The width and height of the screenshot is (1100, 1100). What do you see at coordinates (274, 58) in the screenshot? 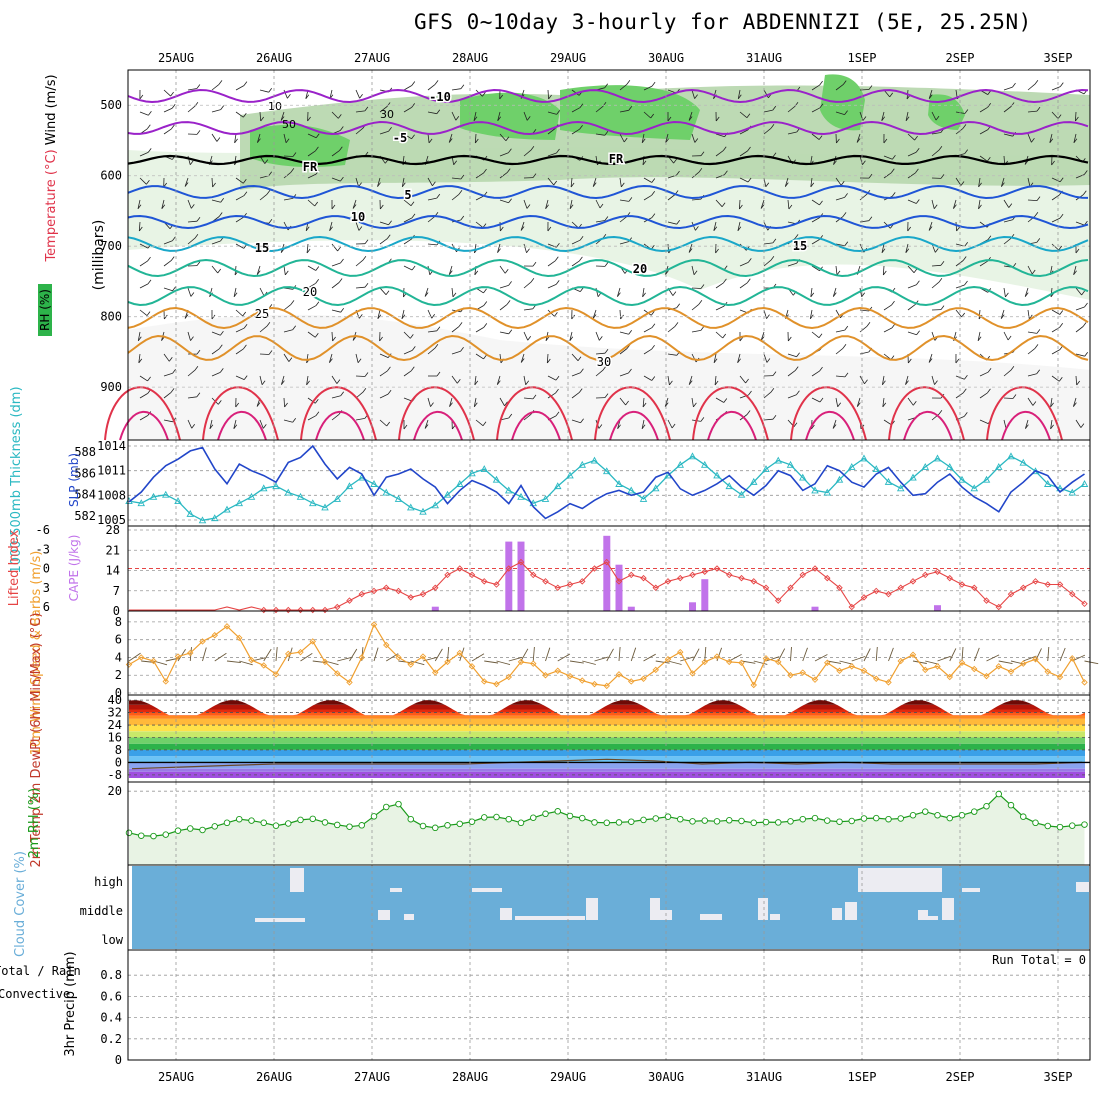
I see `x-day-label-top: 26AUG` at bounding box center [274, 58].